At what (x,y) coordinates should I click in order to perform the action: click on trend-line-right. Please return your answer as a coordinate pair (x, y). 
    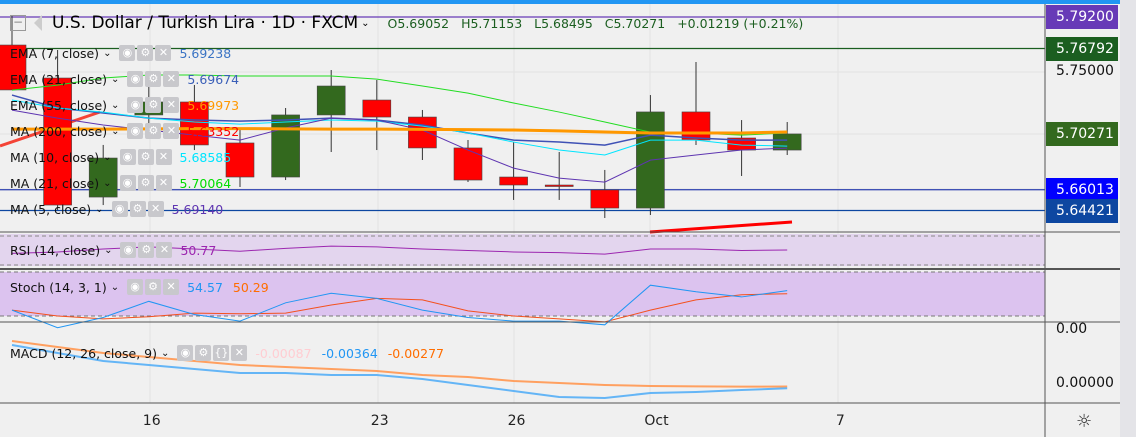
    Looking at the image, I should click on (721, 227).